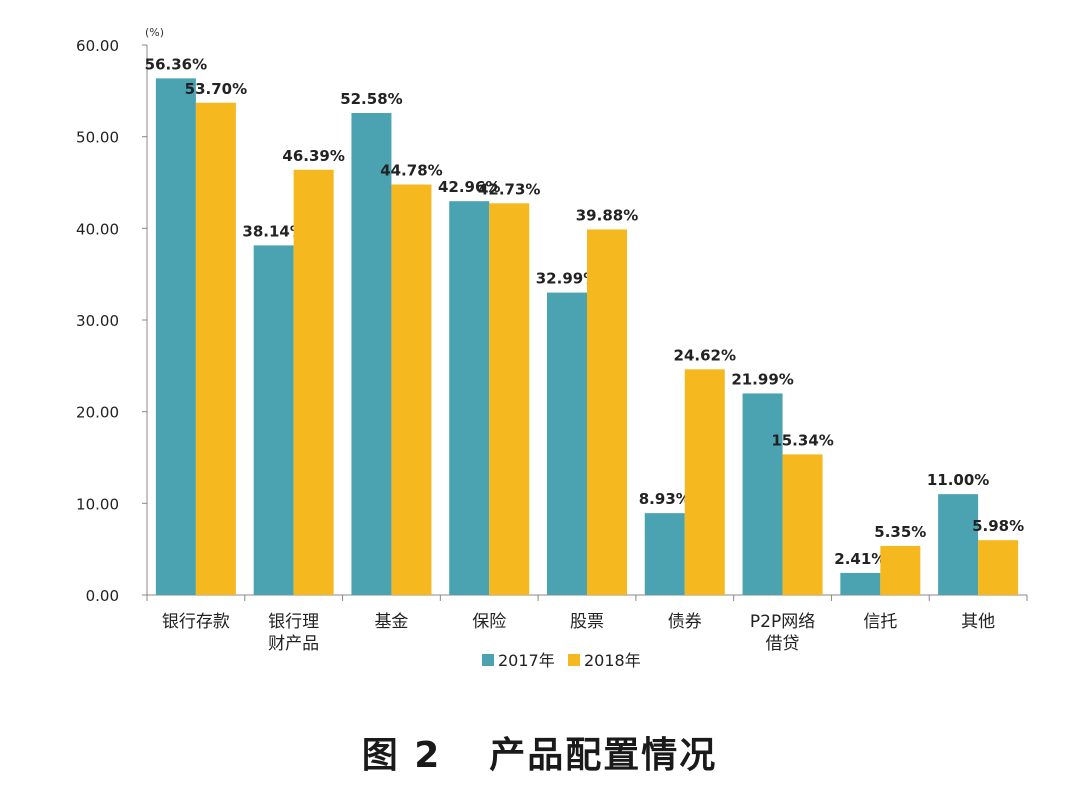 This screenshot has width=1079, height=800. What do you see at coordinates (587, 622) in the screenshot?
I see `x-tick-label: 股票` at bounding box center [587, 622].